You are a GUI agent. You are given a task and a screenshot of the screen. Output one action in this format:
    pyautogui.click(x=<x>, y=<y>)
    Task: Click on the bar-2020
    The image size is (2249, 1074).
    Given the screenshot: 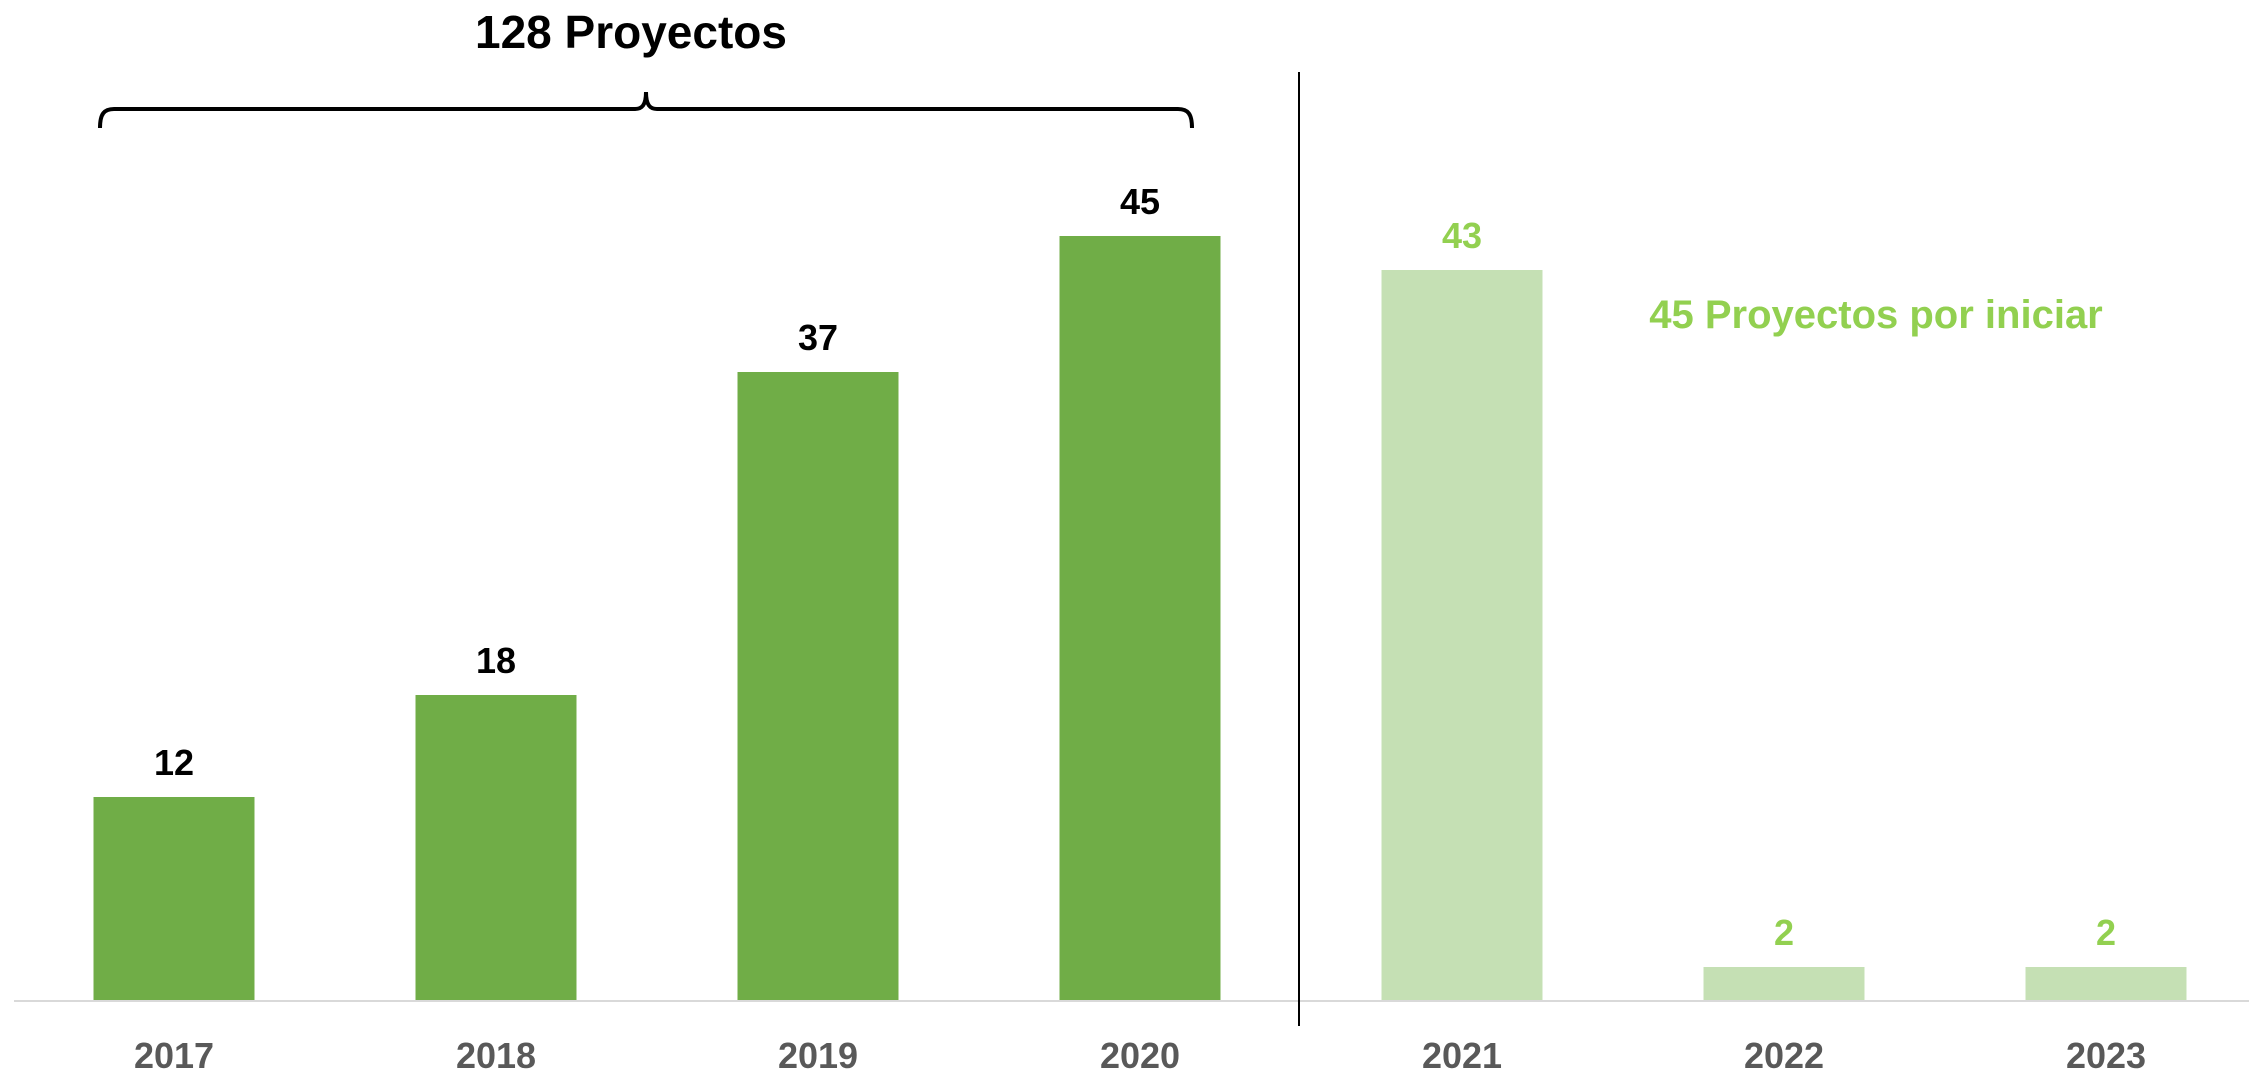 What is the action you would take?
    pyautogui.click(x=1140, y=618)
    